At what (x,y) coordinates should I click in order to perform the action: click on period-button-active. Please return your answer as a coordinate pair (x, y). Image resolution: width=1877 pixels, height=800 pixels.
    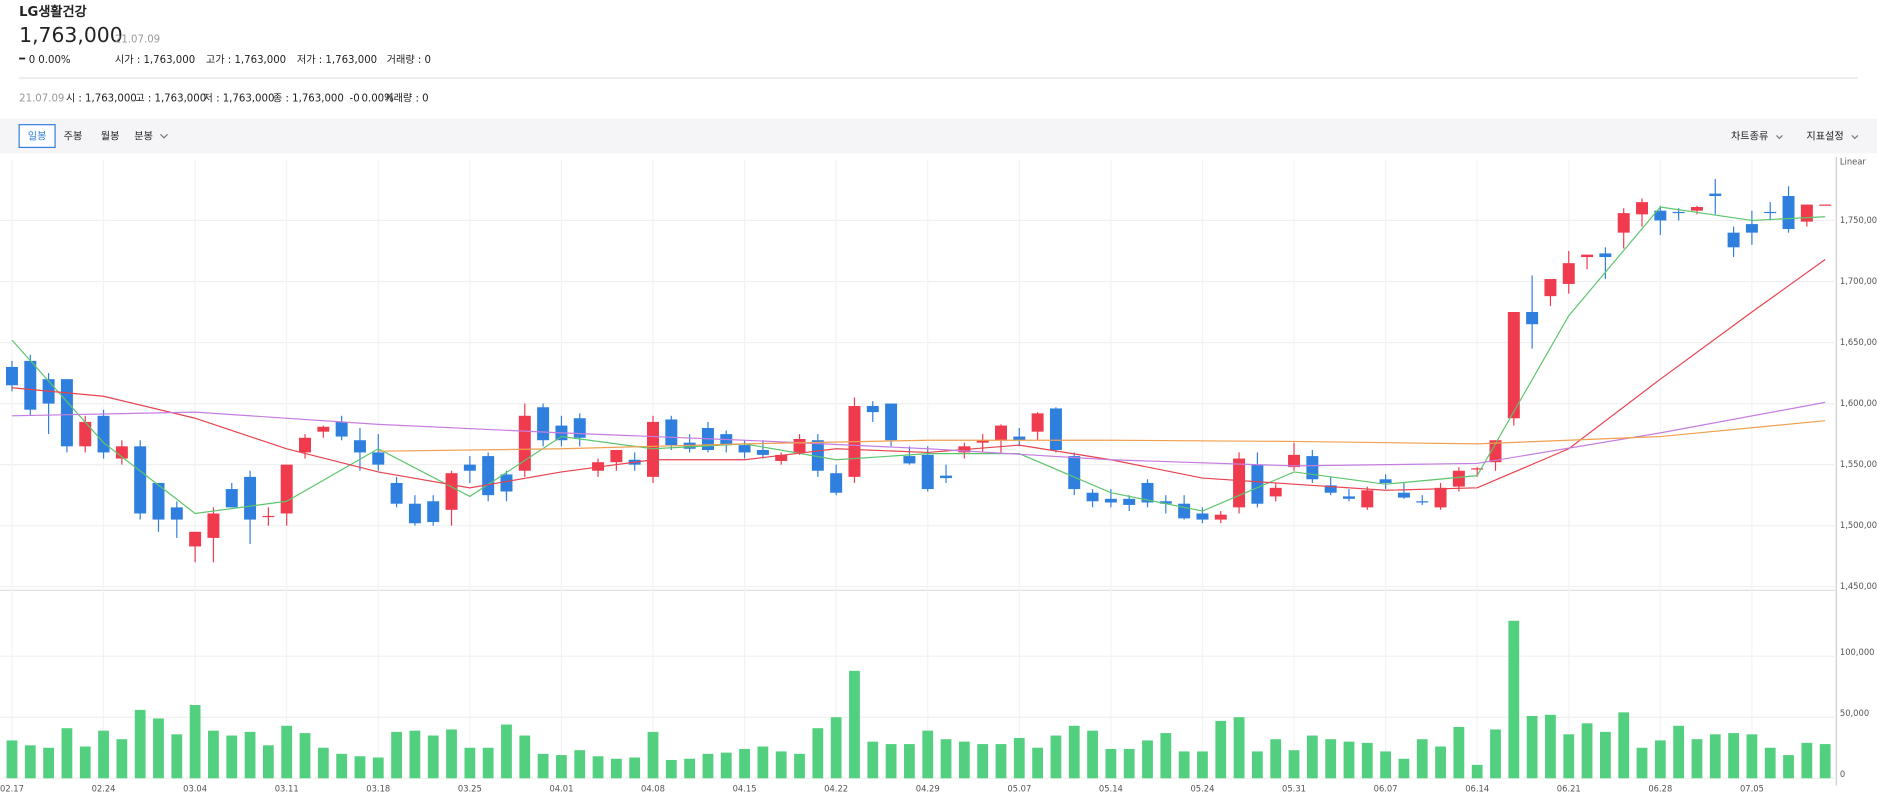
    Looking at the image, I should click on (37, 136).